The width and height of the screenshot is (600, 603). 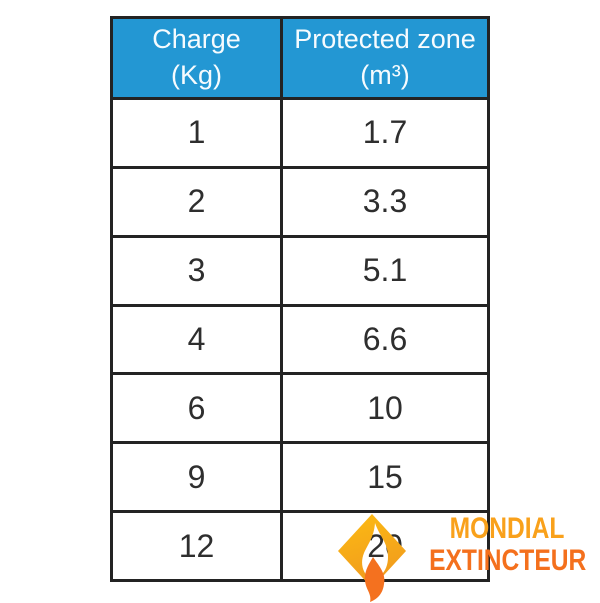 I want to click on table-cell-zone: 15, so click(x=383, y=476).